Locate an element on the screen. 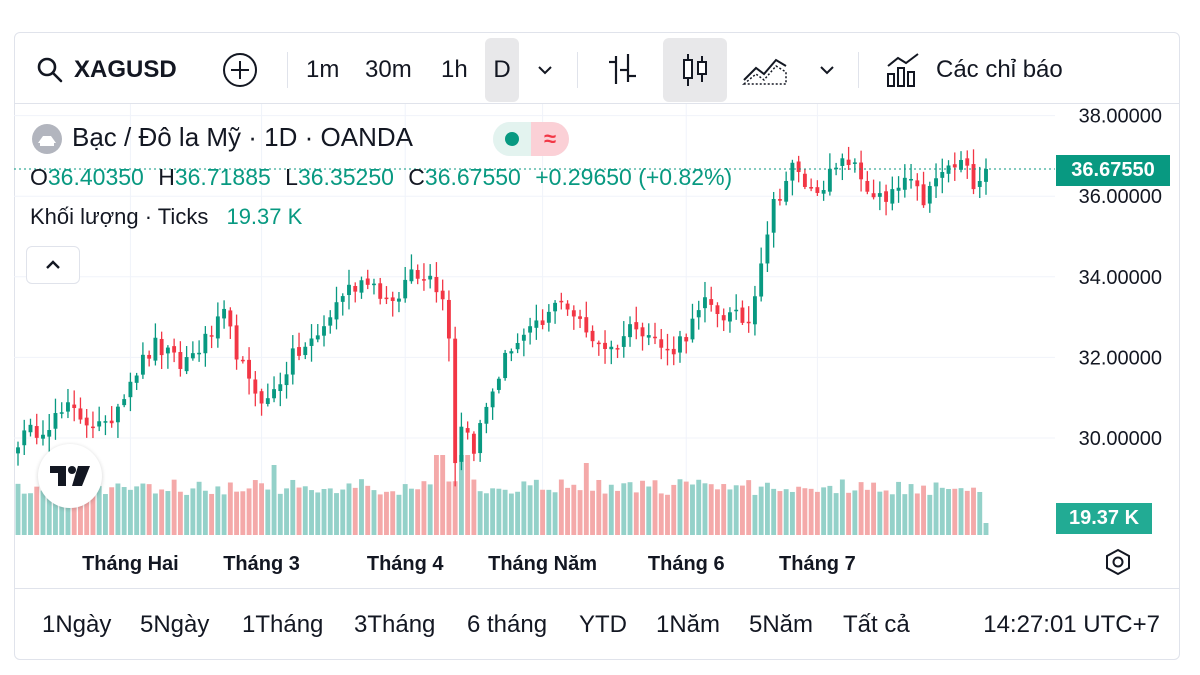 The width and height of the screenshot is (1200, 675). bar-replay-button is located at coordinates (623, 70).